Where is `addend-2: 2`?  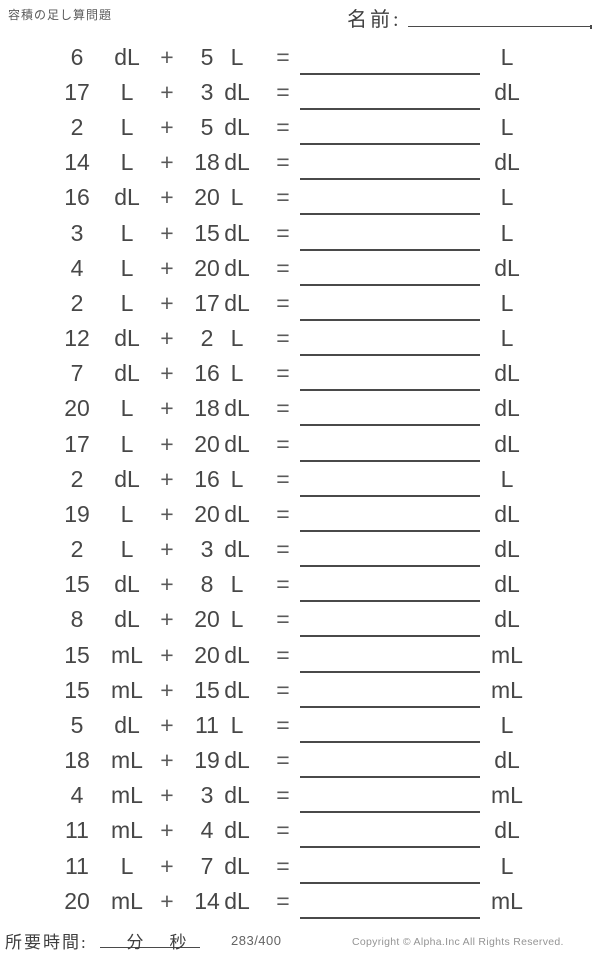
addend-2: 2 is located at coordinates (207, 338).